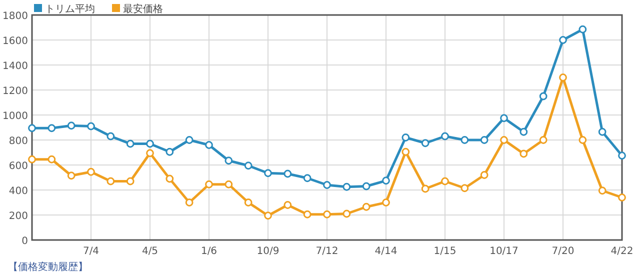 The image size is (640, 275). Describe the element at coordinates (25, 241) in the screenshot. I see `y-tick-label: 0` at that location.